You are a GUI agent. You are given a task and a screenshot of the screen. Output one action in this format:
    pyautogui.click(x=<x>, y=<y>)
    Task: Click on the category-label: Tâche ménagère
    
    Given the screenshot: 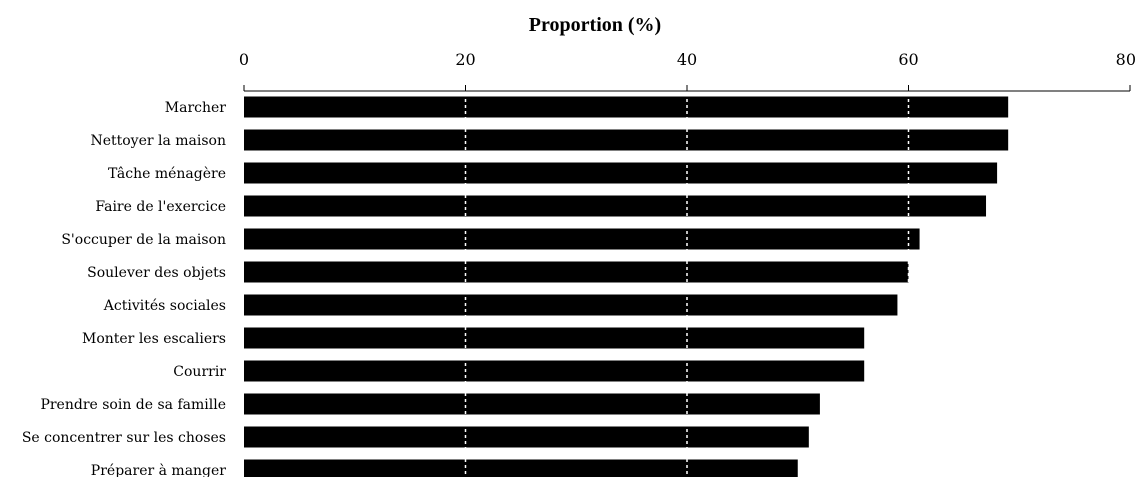 What is the action you would take?
    pyautogui.click(x=167, y=174)
    